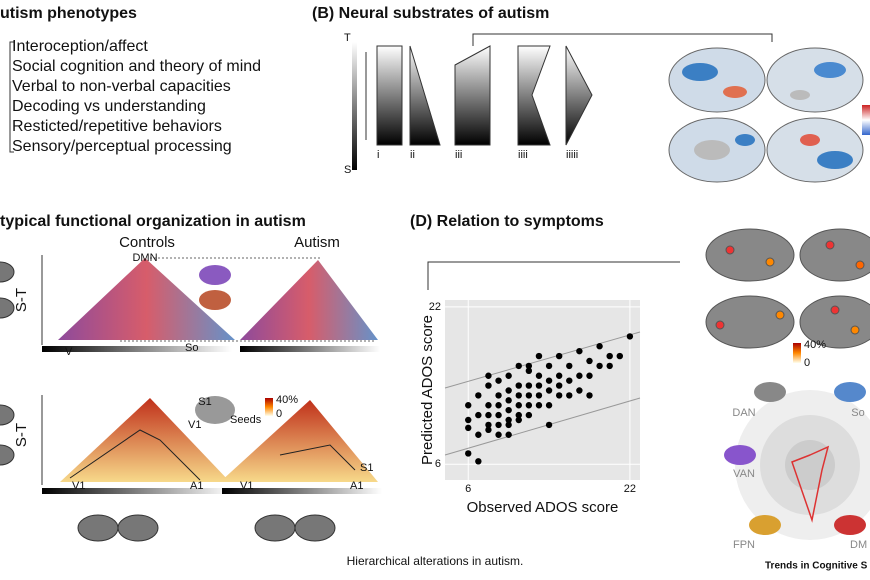  I want to click on bracket, so click(11, 97).